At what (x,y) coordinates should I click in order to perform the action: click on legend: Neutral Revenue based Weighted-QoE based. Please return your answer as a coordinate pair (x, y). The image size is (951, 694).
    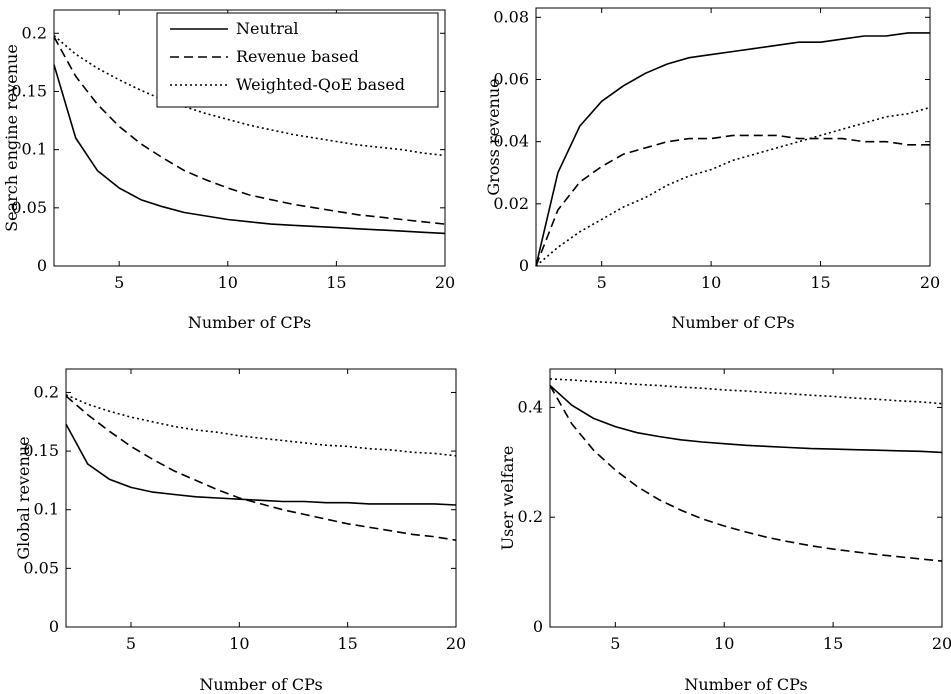
    Looking at the image, I should click on (297, 60).